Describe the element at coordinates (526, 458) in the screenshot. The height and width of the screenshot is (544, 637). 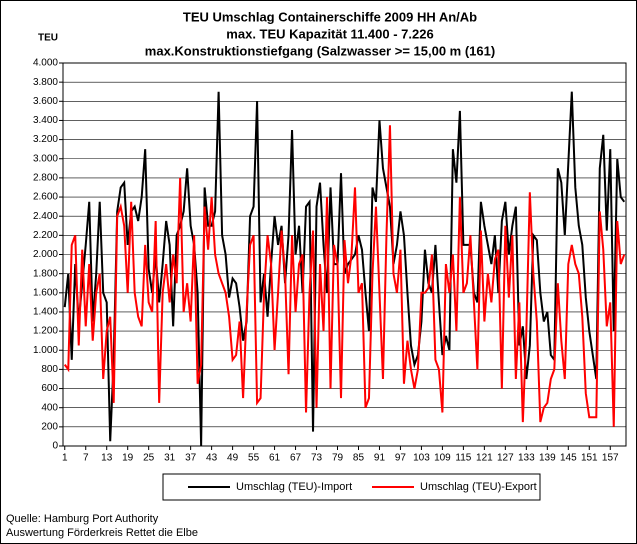
I see `x-tick-label: 133` at that location.